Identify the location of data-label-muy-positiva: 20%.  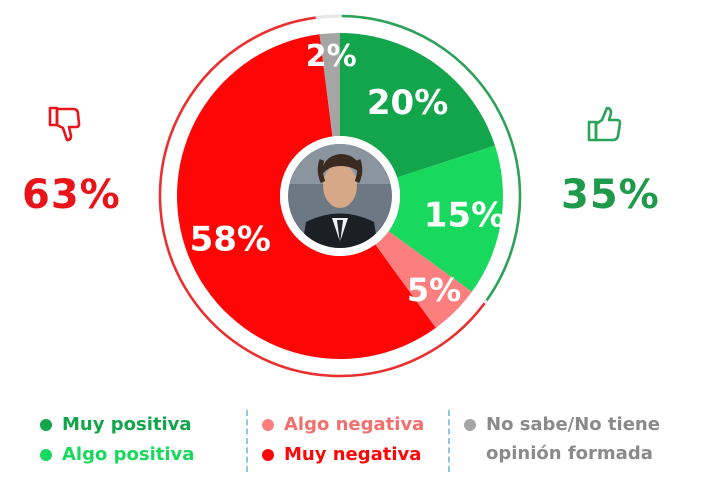
(407, 103).